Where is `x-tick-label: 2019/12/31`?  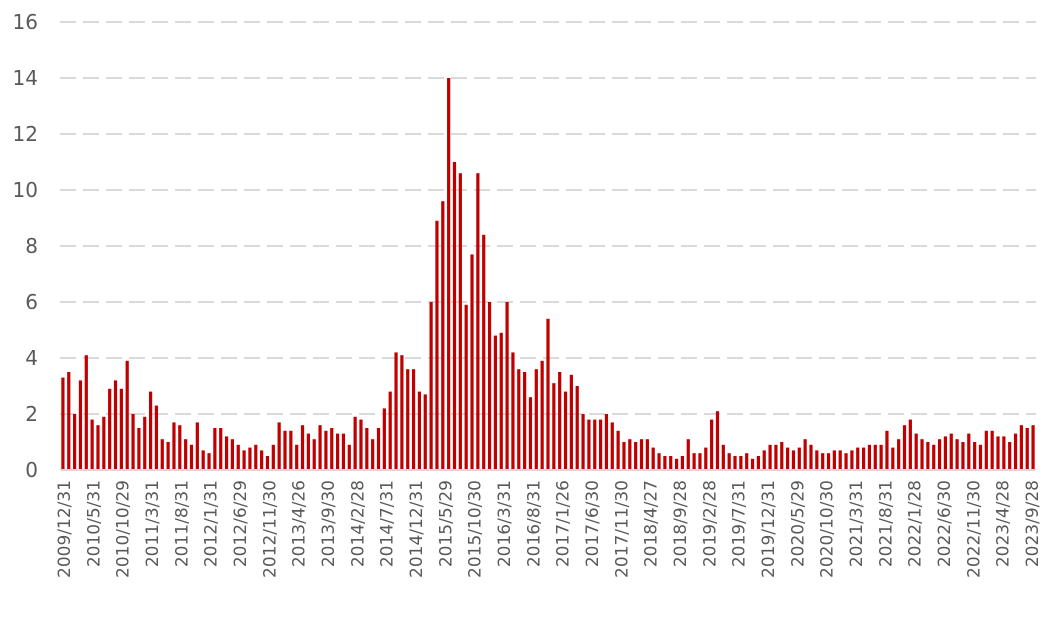
x-tick-label: 2019/12/31 is located at coordinates (769, 529).